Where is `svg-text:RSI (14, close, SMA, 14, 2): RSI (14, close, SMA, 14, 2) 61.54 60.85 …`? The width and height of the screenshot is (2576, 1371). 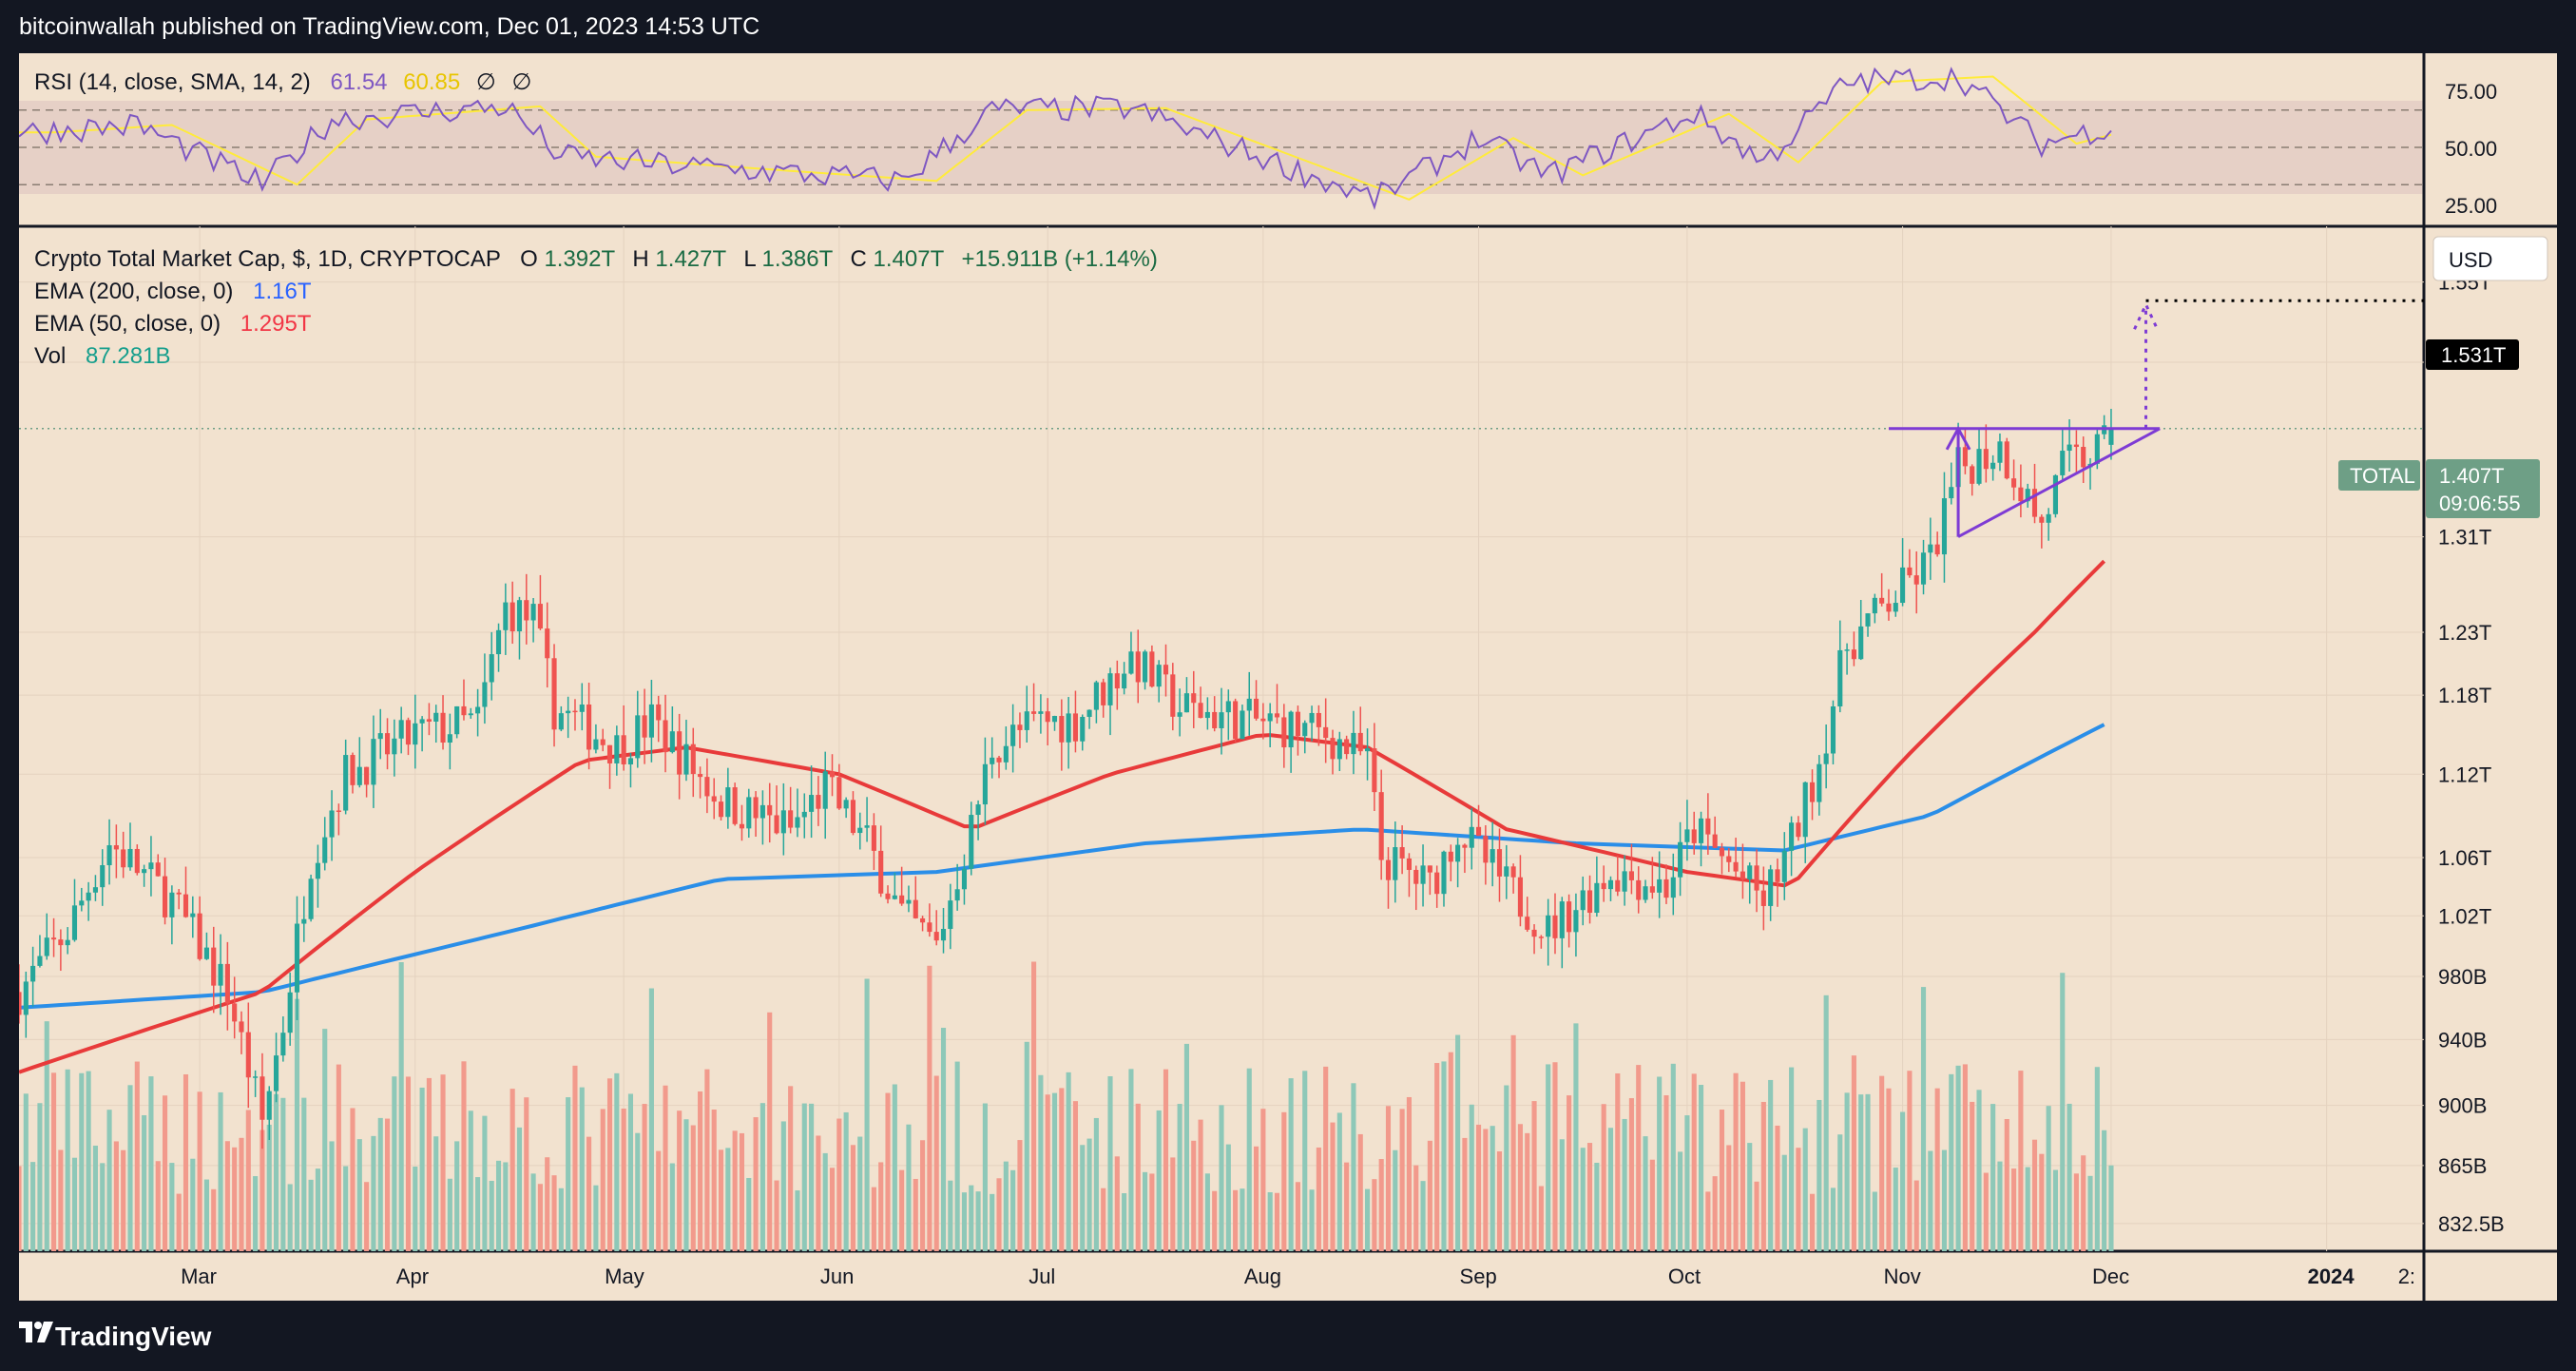 svg-text:RSI (14, close, SMA, 14, 2): RSI (14, close, SMA, 14, 2) 61.54 60.85 … is located at coordinates (282, 82).